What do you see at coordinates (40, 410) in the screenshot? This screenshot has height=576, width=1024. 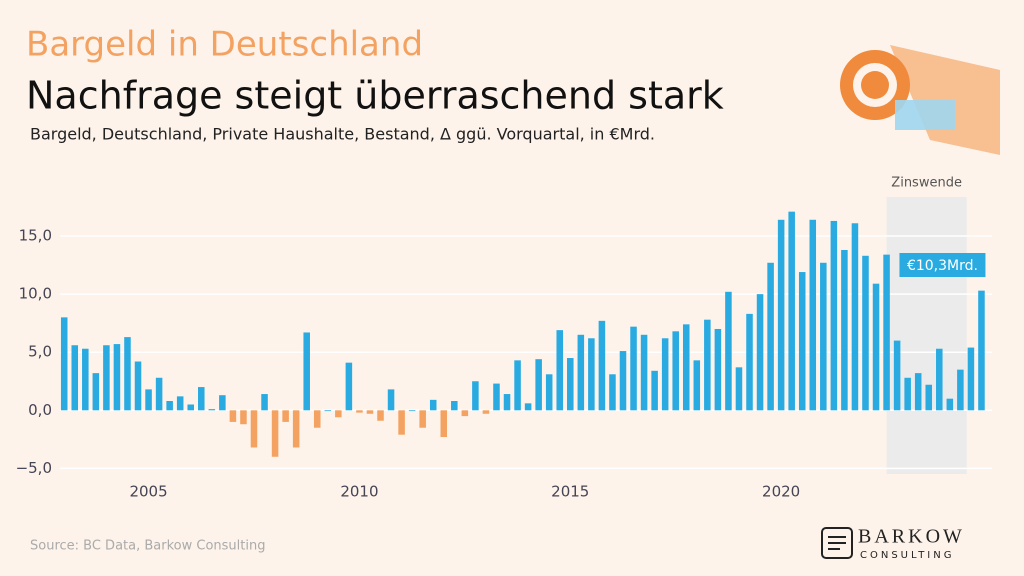 I see `y-tick-label: 0,0` at bounding box center [40, 410].